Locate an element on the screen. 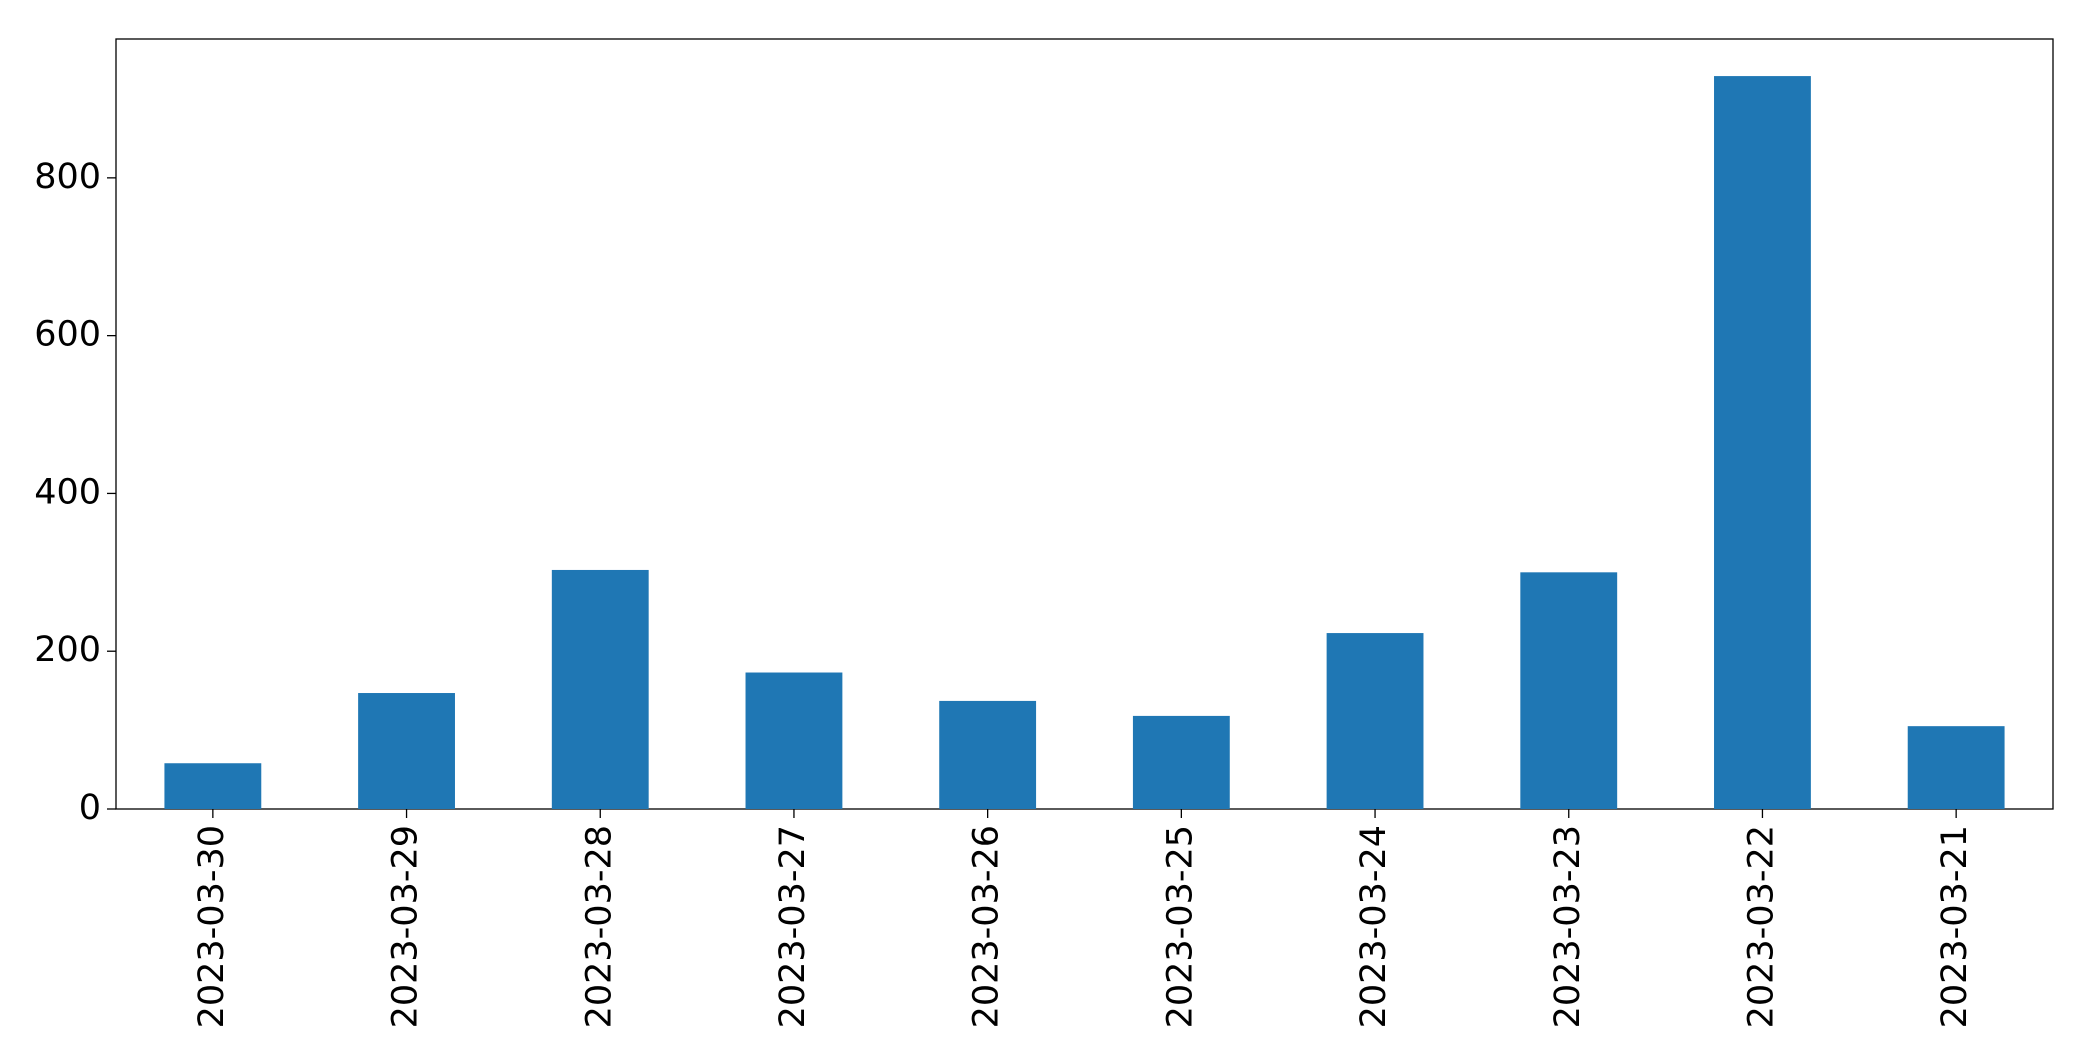  x-tick-label: 2023-03-27 is located at coordinates (793, 926).